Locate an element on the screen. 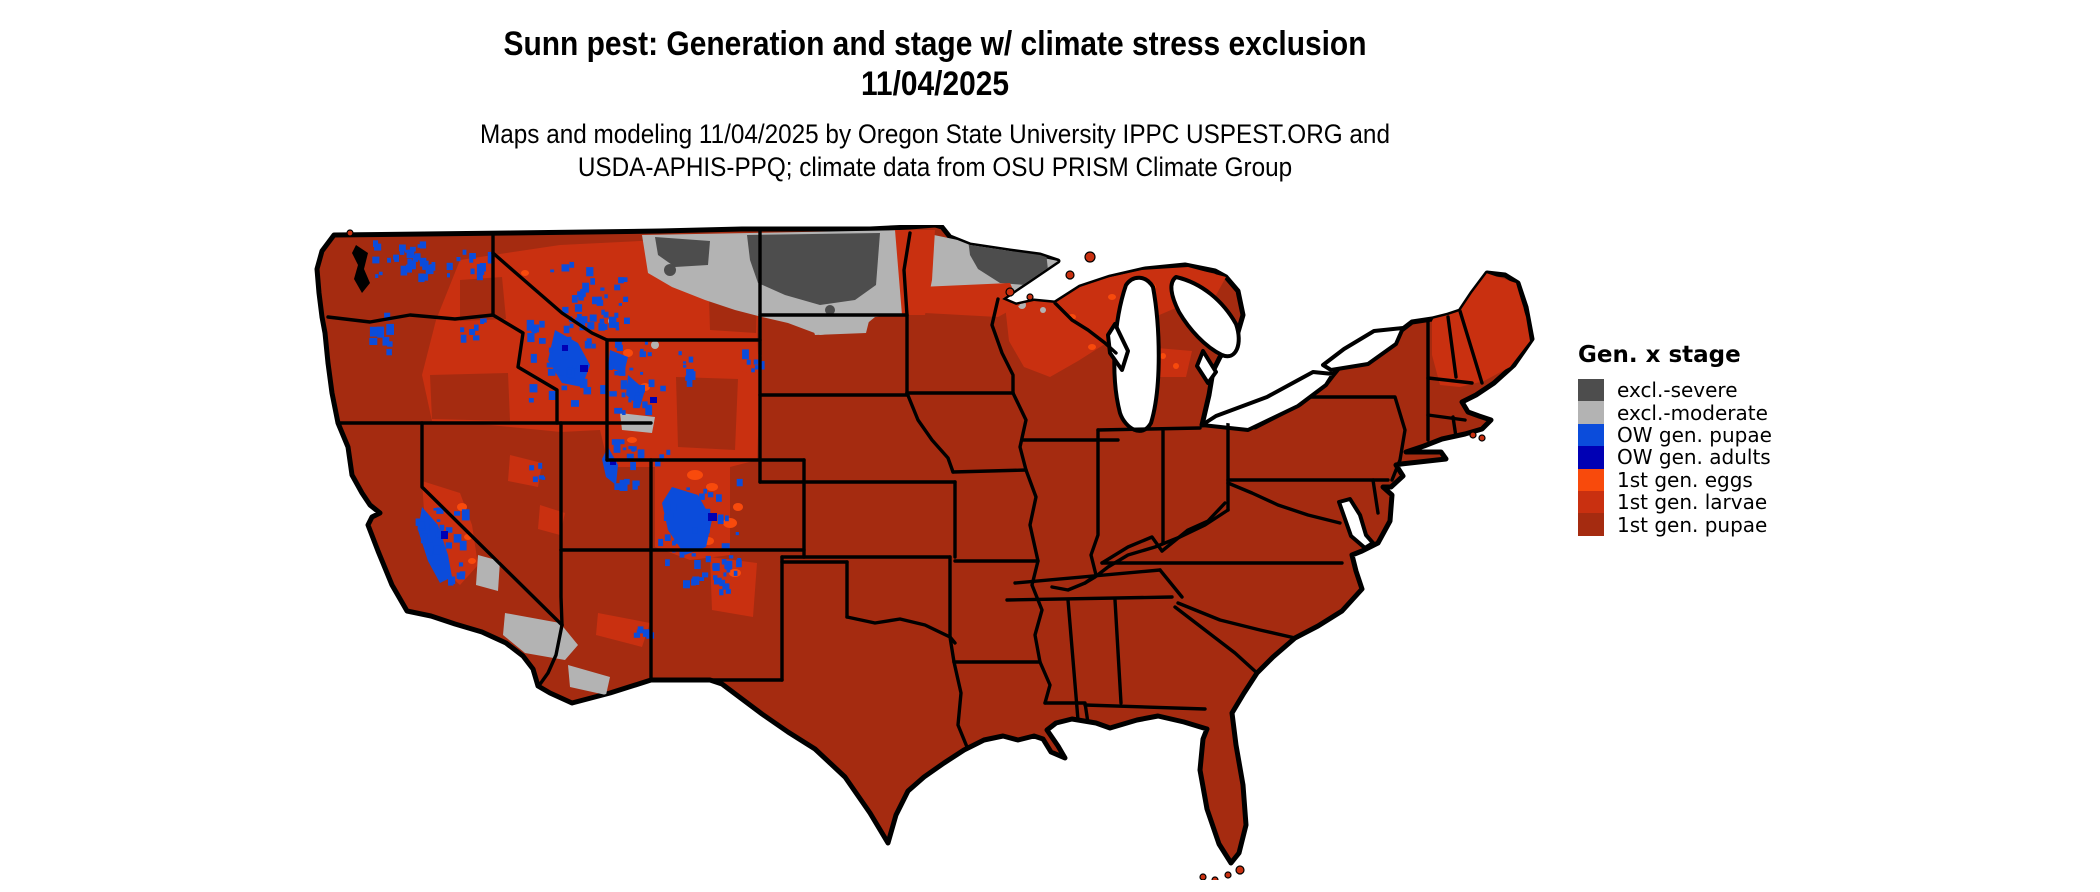 This screenshot has width=2100, height=892. legend-item: 1st gen. pupae is located at coordinates (1728, 524).